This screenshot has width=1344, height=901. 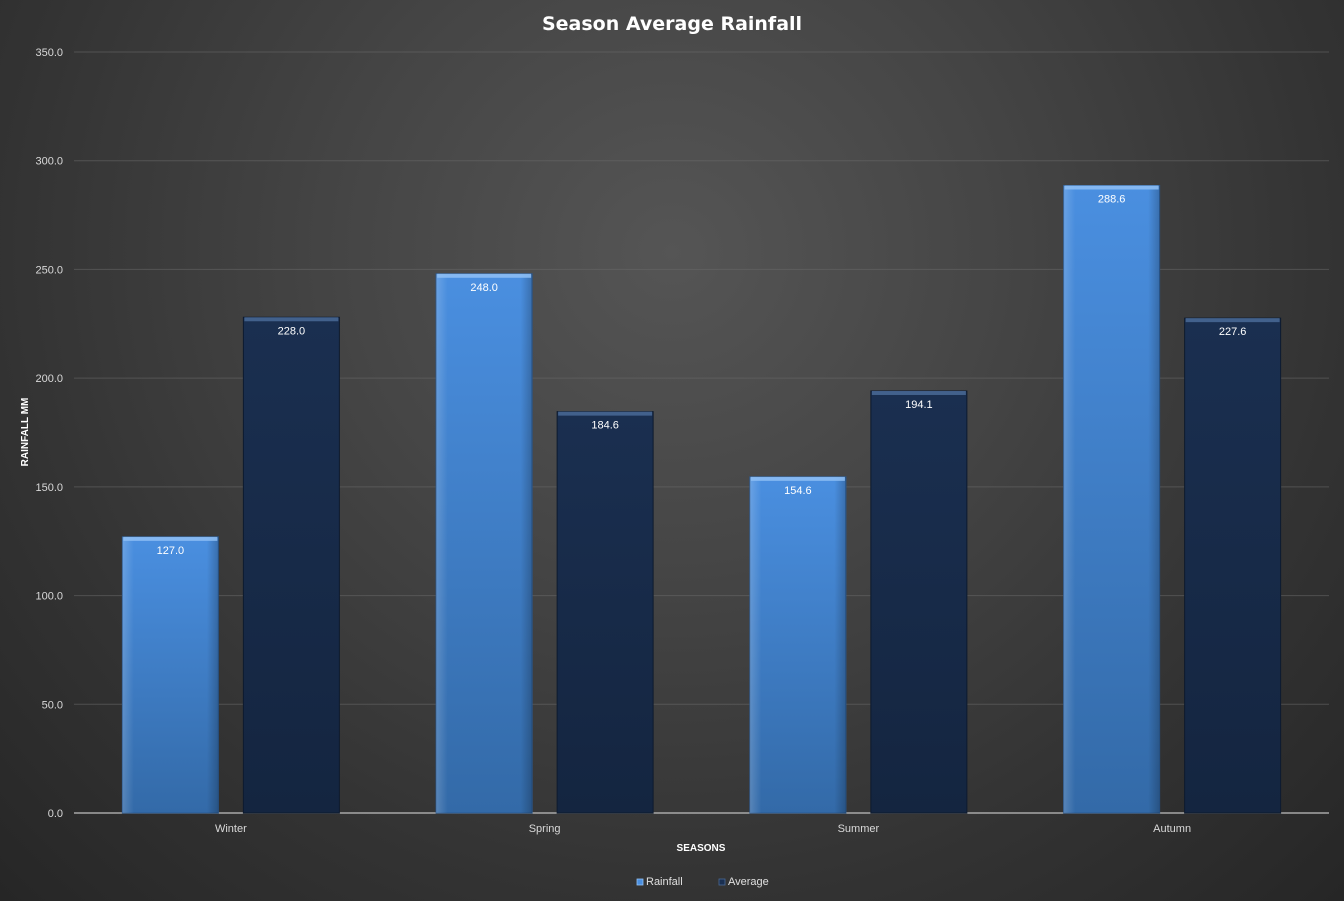 What do you see at coordinates (49, 379) in the screenshot?
I see `y-tick-label: 200.0` at bounding box center [49, 379].